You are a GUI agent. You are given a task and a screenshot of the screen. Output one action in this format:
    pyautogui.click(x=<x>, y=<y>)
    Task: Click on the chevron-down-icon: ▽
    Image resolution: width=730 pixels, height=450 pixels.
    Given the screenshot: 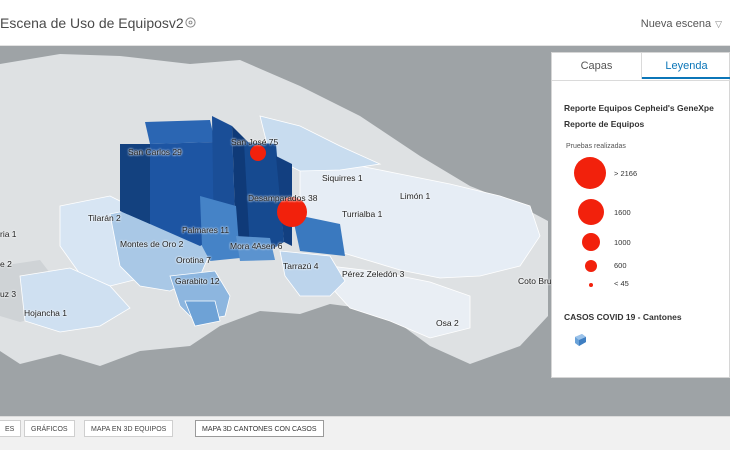 What is the action you would take?
    pyautogui.click(x=718, y=24)
    